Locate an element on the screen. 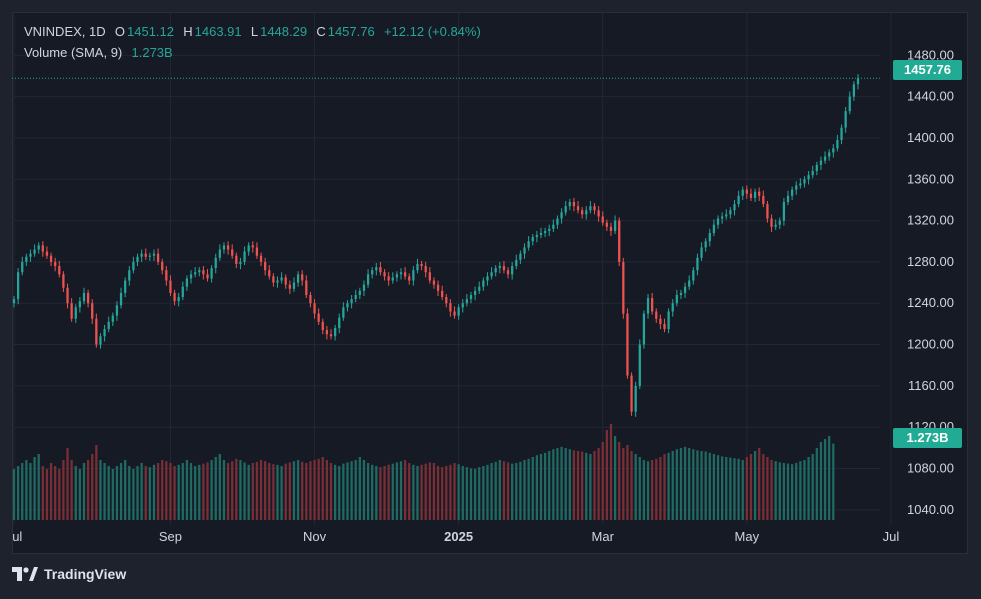  y-tick-label: 1400.00 is located at coordinates (930, 137).